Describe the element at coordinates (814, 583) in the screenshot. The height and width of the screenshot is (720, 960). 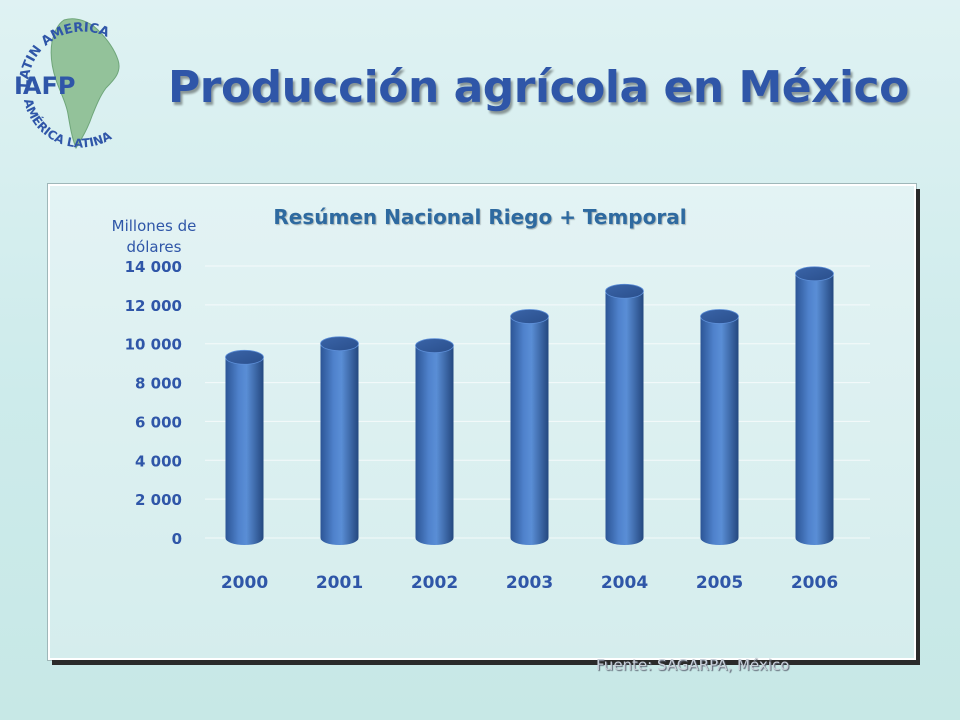
I see `x-tick-label: 2006` at that location.